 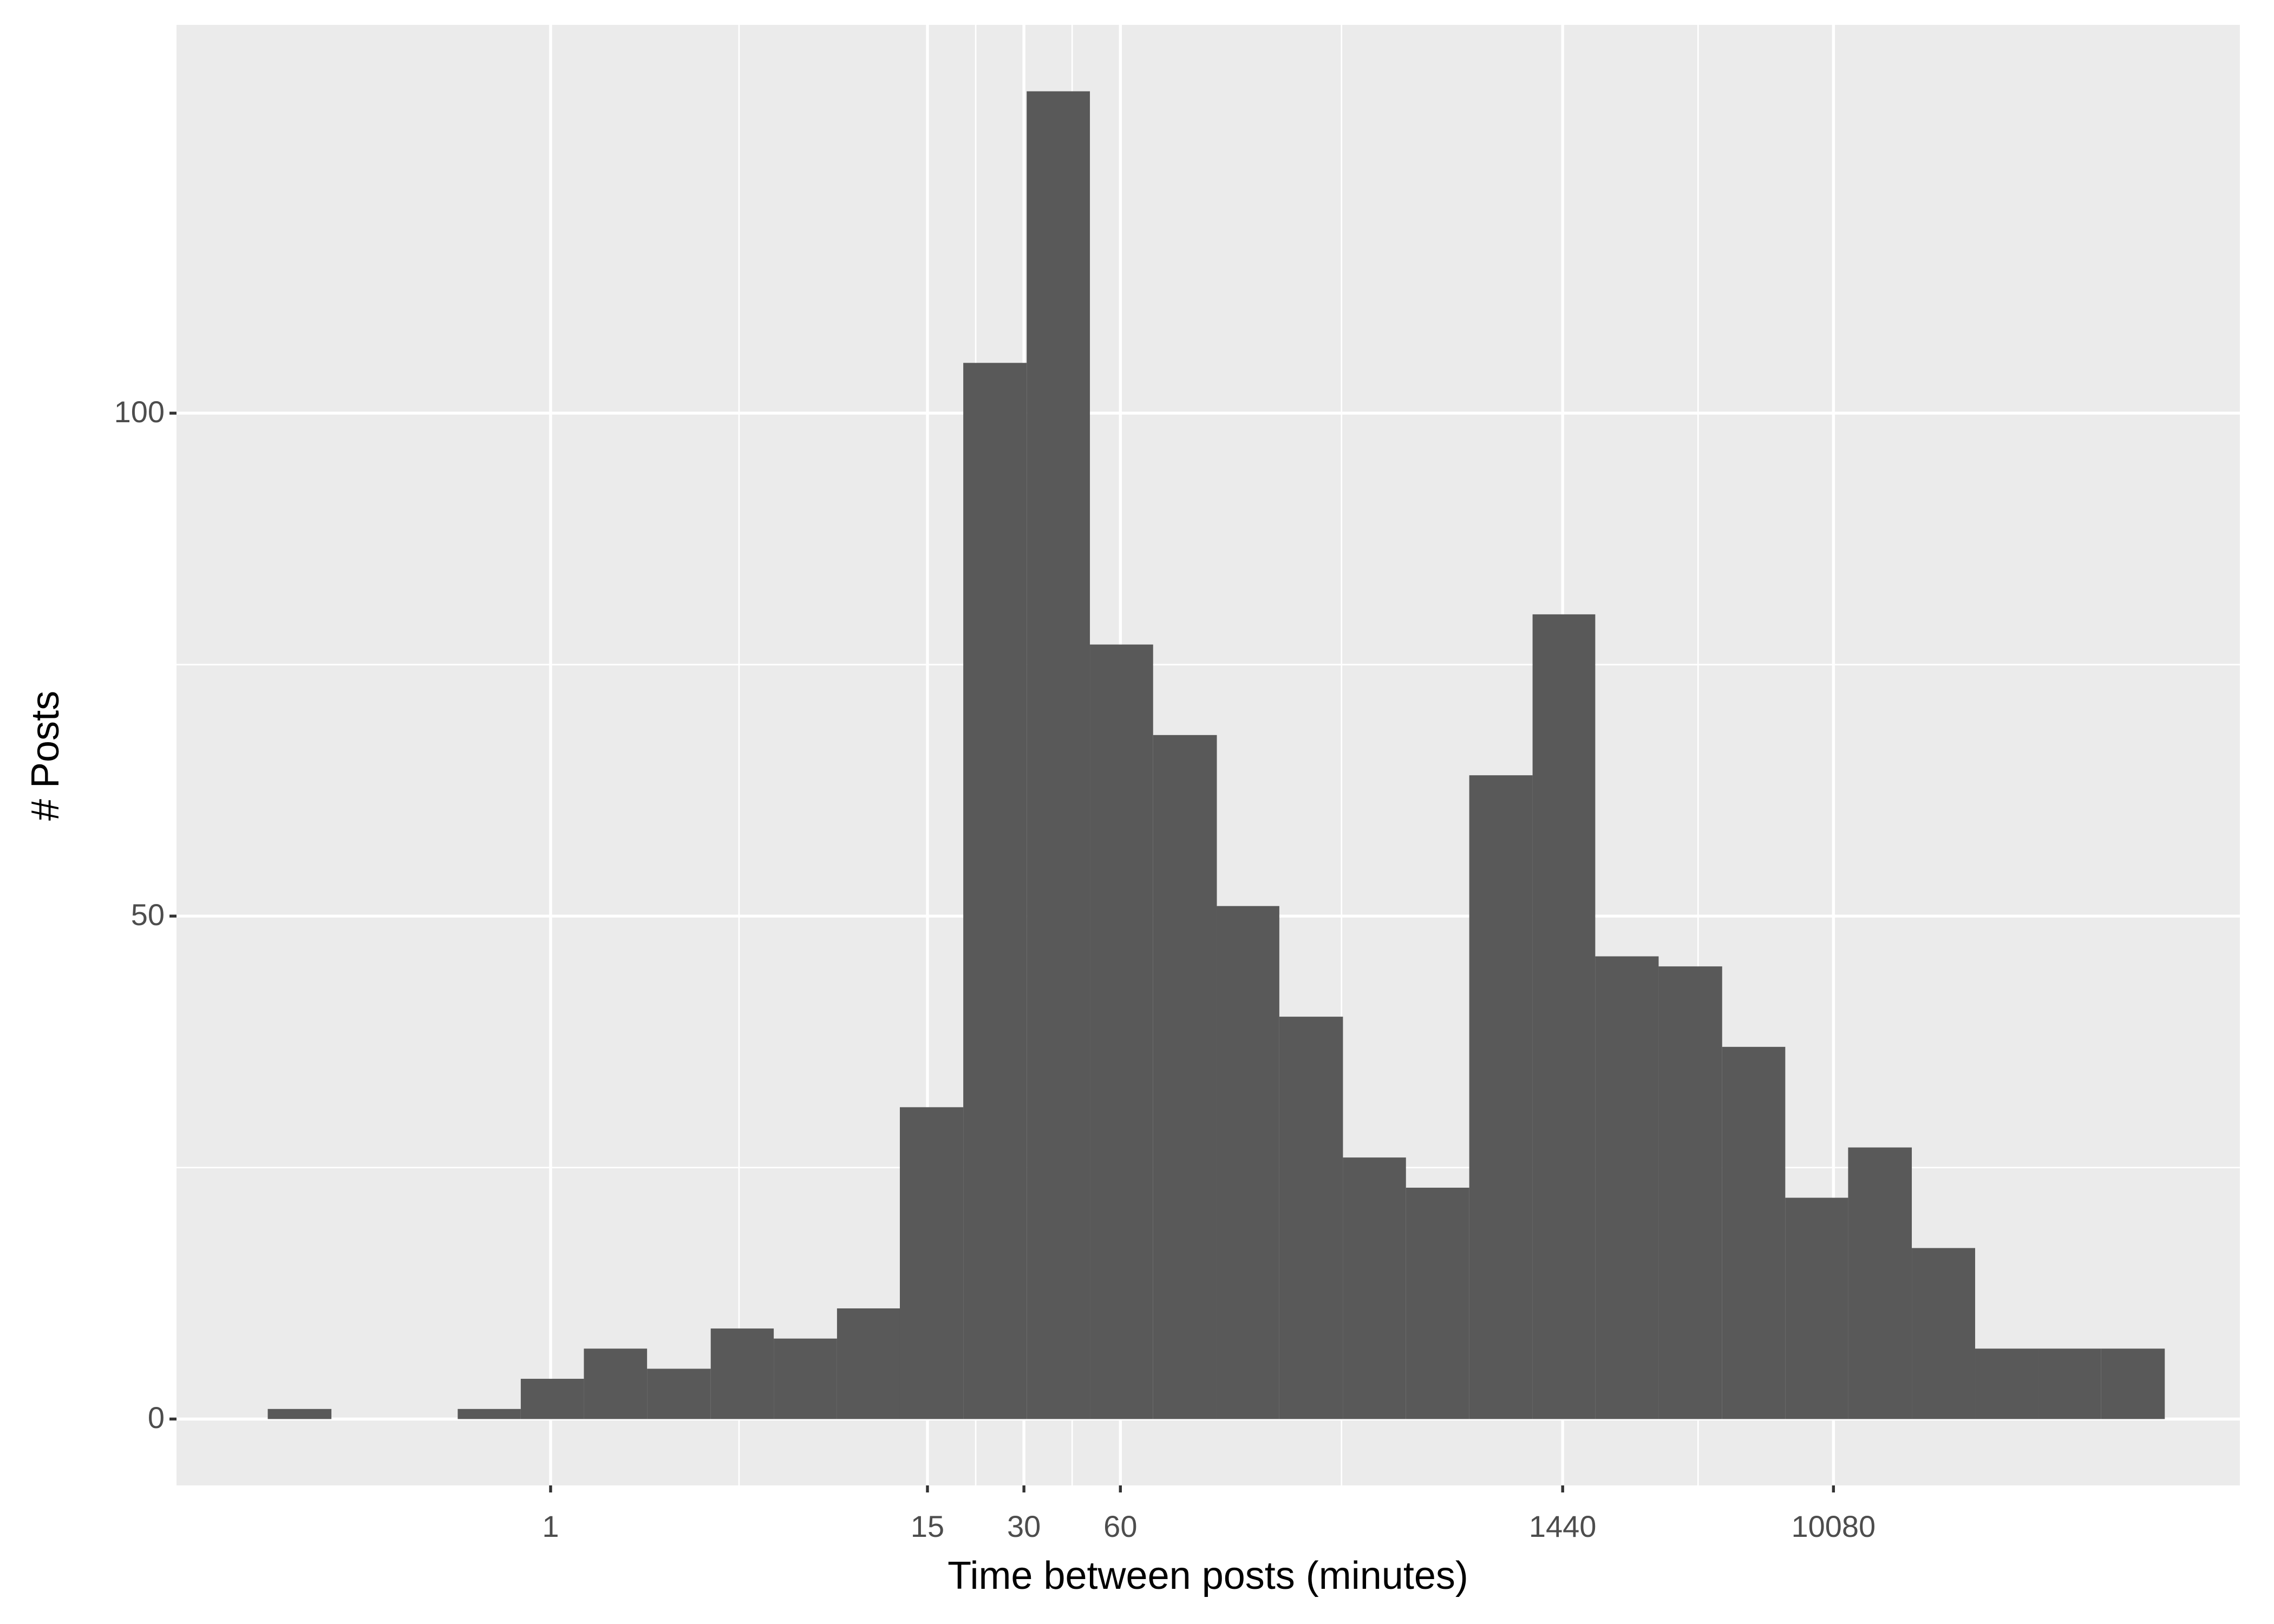 I want to click on x-tick-label: 1440, so click(x=1563, y=1526).